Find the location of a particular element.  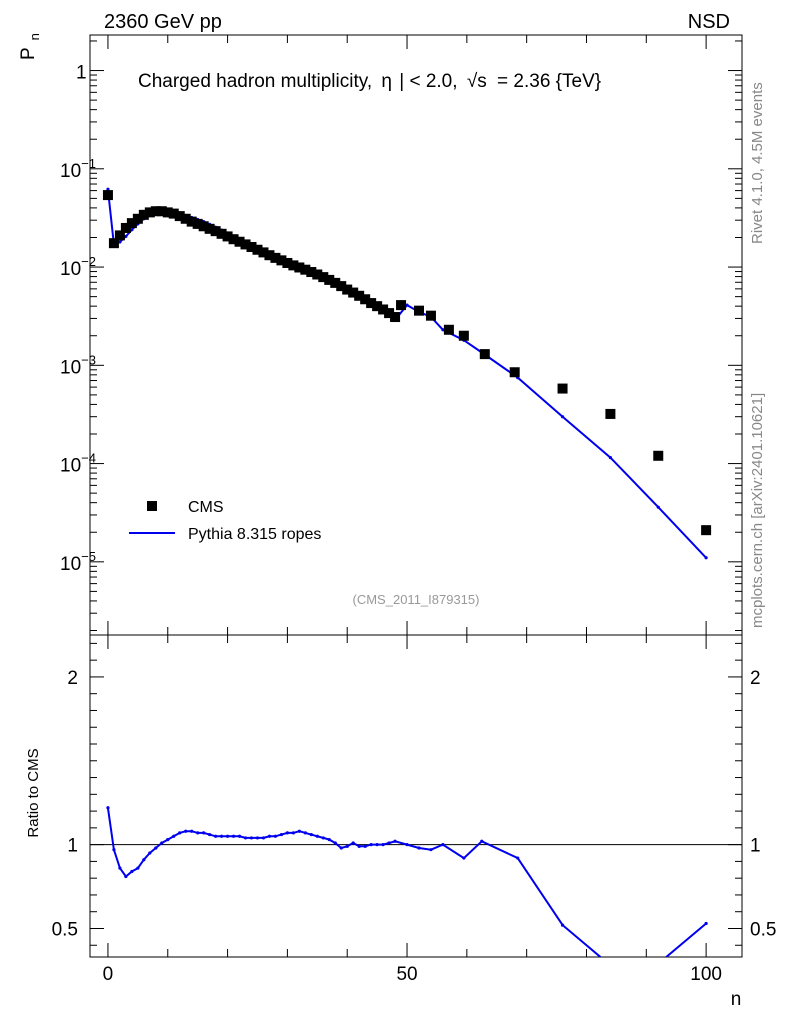

main-y-tick-exponent: −3 is located at coordinates (88, 359).